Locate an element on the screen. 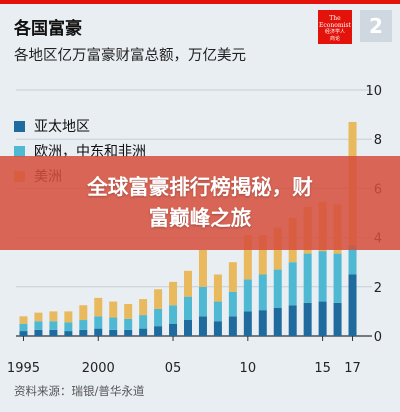  x-tick-label-2005: 05 is located at coordinates (173, 368).